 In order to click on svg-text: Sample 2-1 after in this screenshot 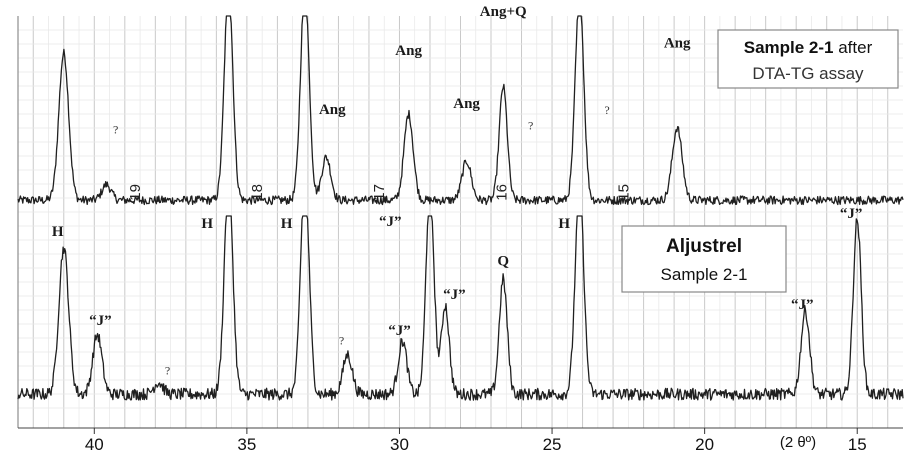, I will do `click(808, 47)`.